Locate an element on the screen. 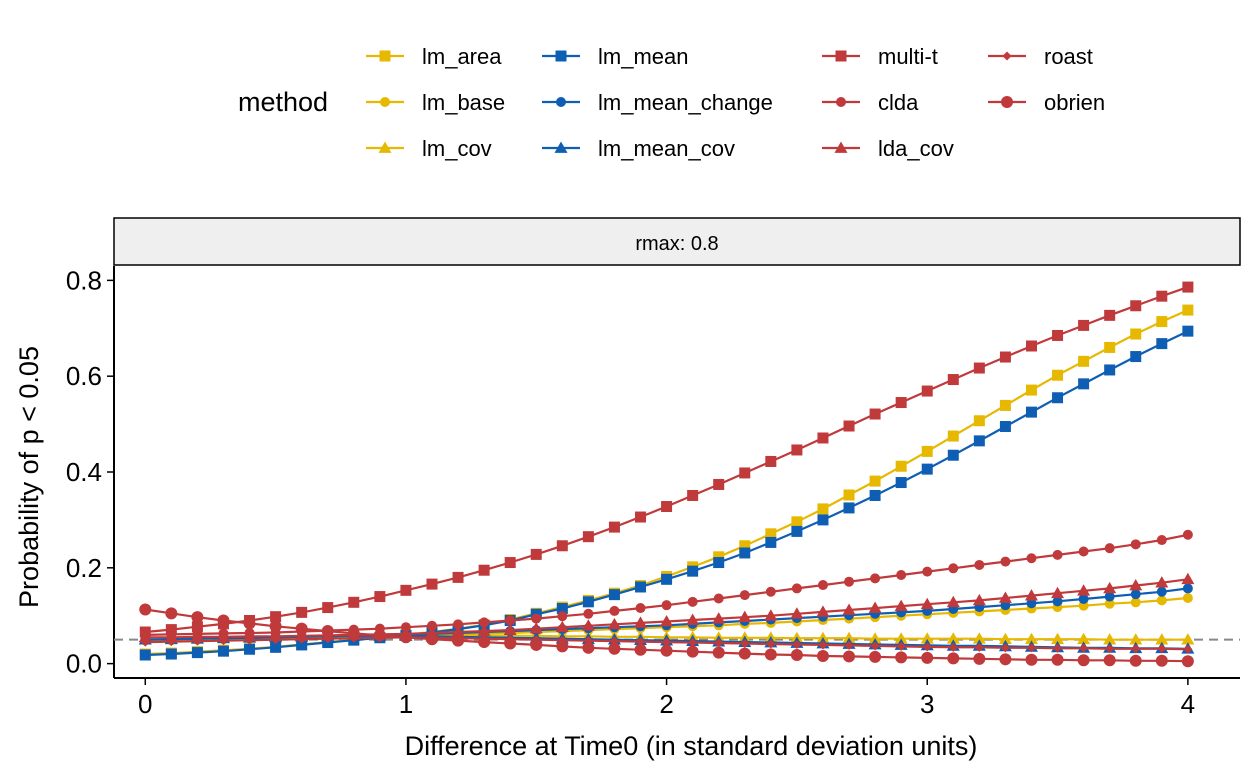  y-tick-label: 0.4 is located at coordinates (84, 472).